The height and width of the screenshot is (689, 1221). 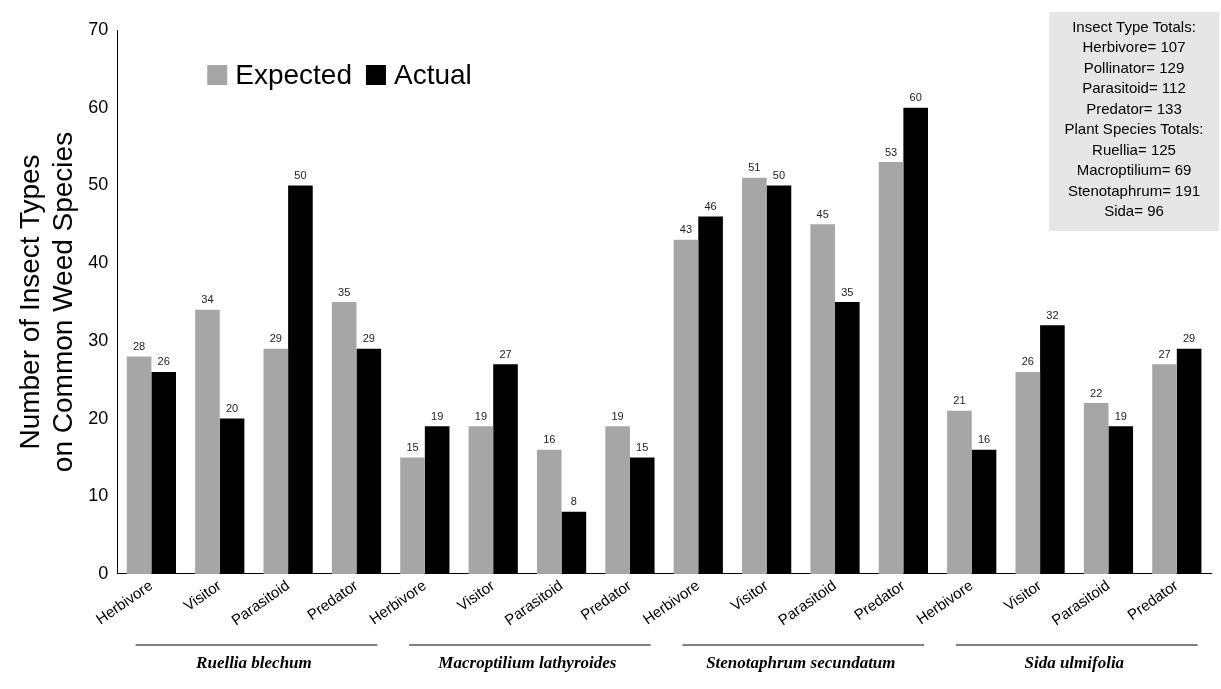 I want to click on data-label: 60, so click(x=915, y=97).